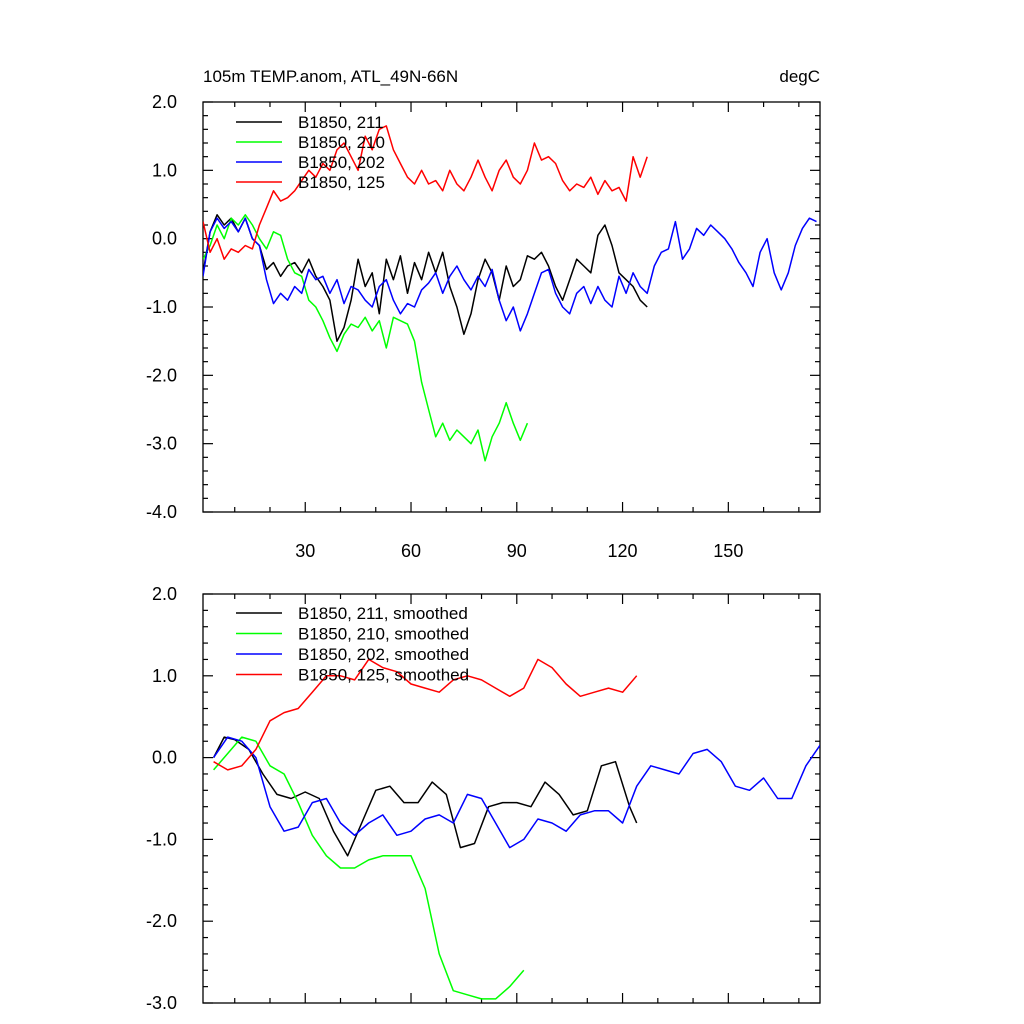 The height and width of the screenshot is (1024, 1024). Describe the element at coordinates (341, 162) in the screenshot. I see `top-legend-label: B1850, 202` at that location.